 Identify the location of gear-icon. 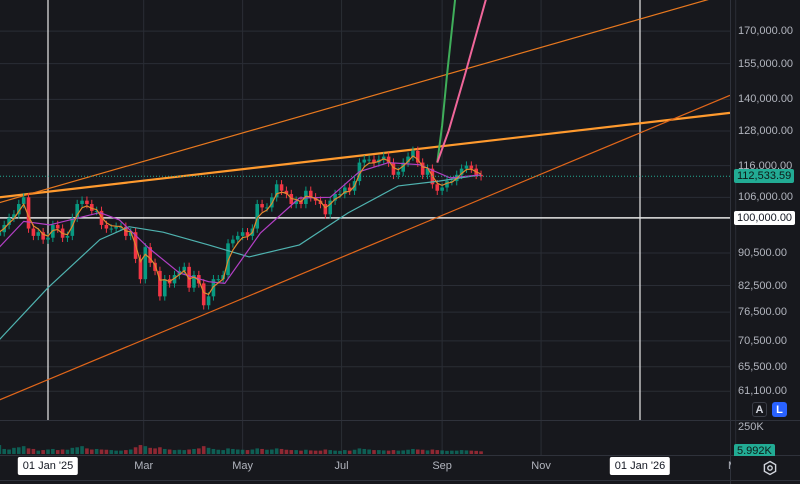
(770, 468).